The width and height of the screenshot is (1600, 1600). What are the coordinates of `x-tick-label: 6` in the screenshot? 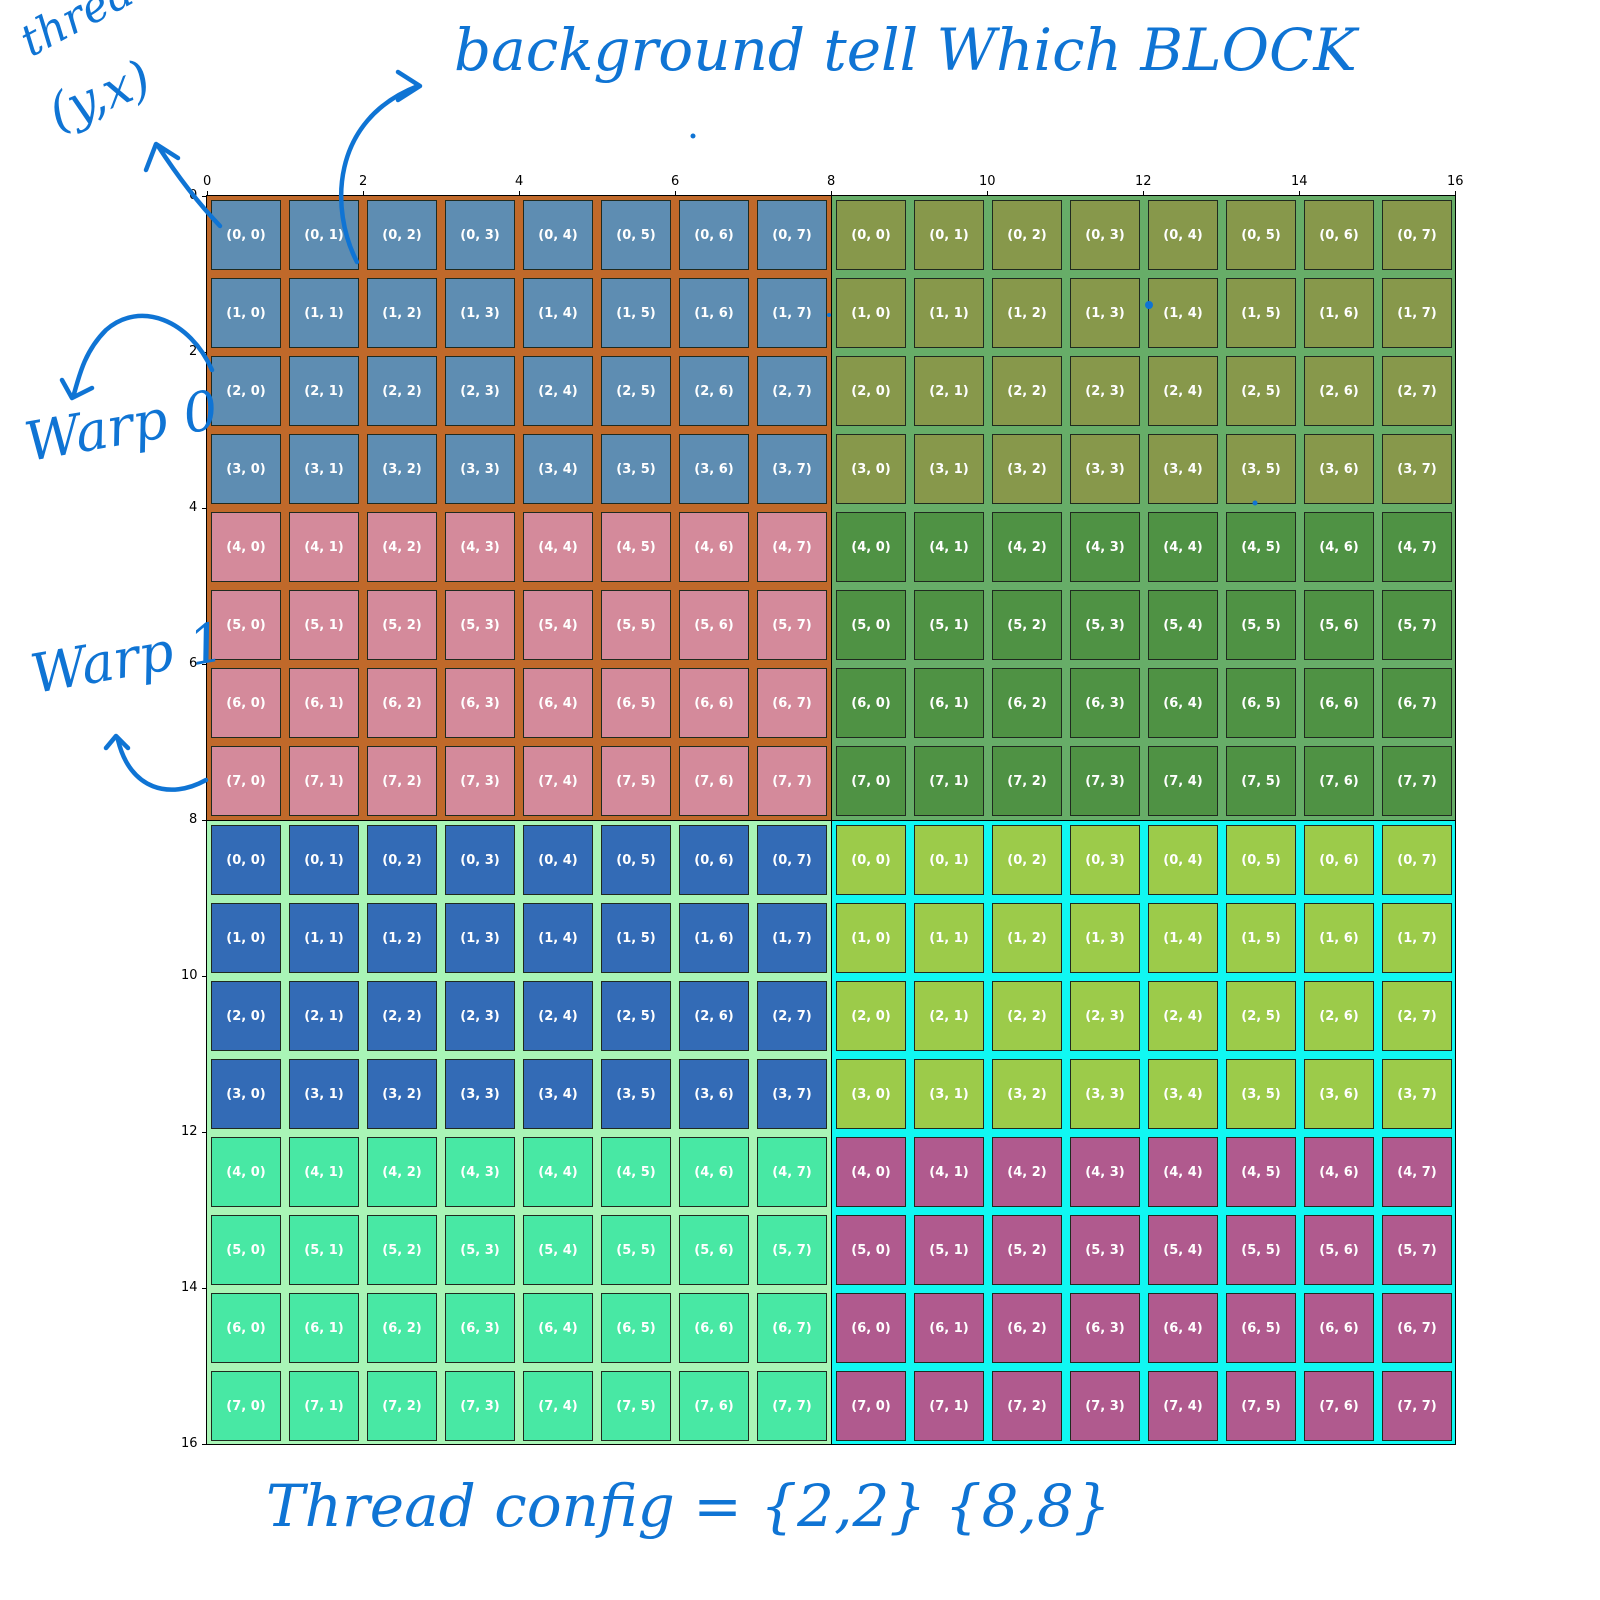 It's located at (675, 181).